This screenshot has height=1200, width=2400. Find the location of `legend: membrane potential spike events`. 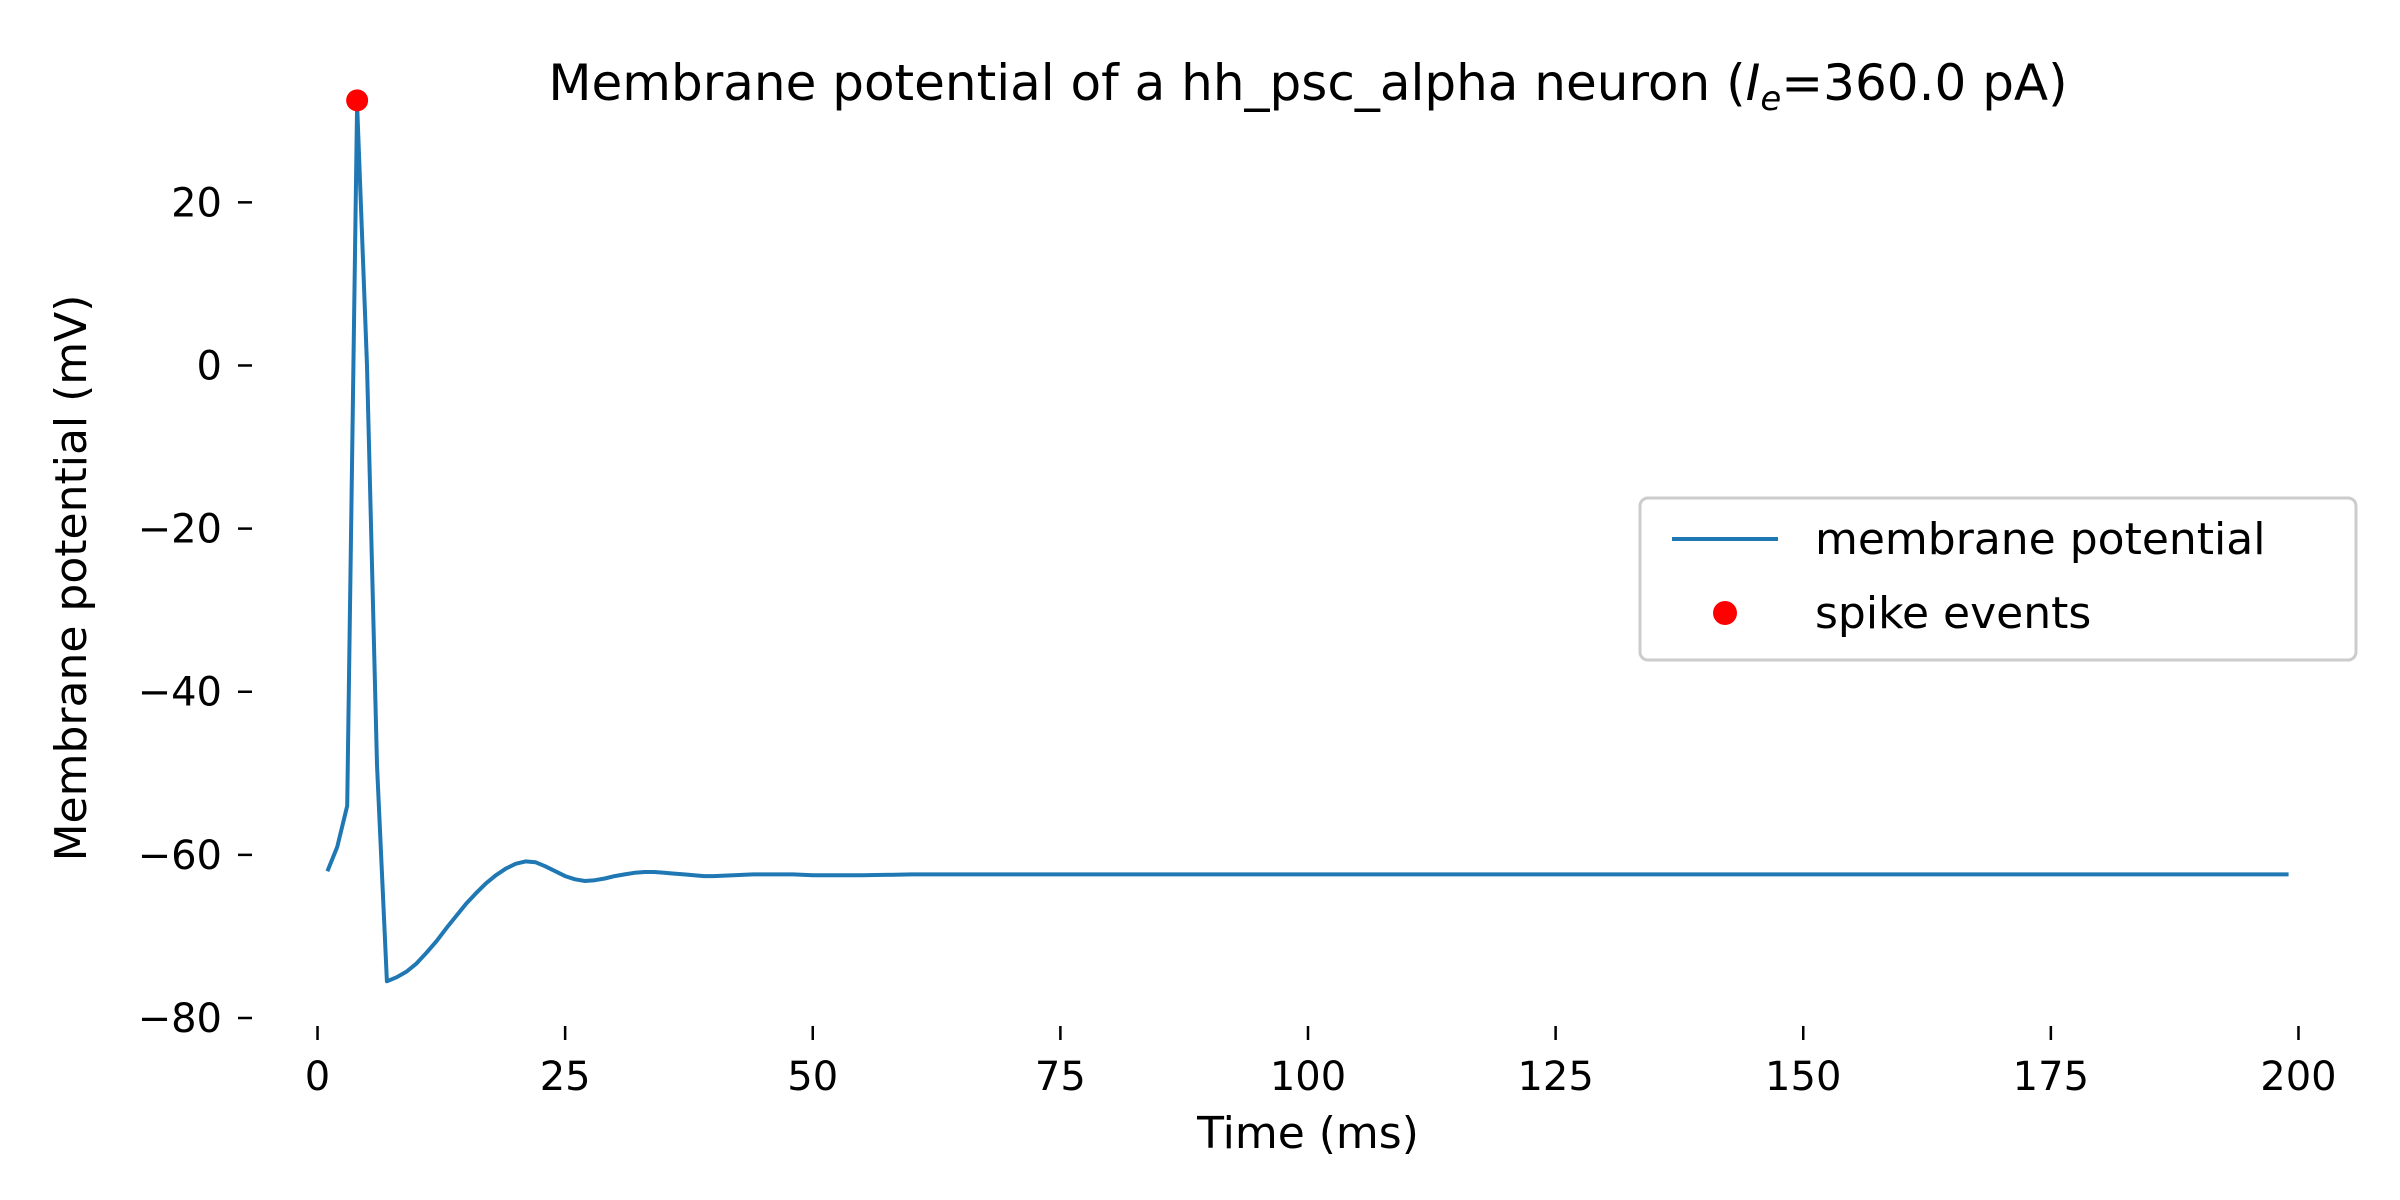

legend: membrane potential spike events is located at coordinates (1998, 579).